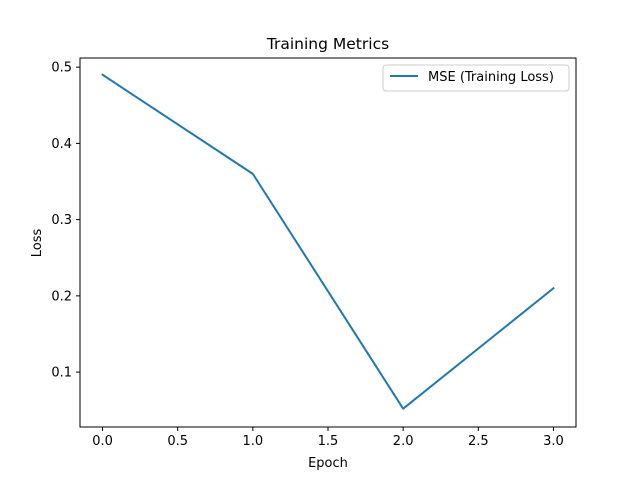 The height and width of the screenshot is (480, 640). I want to click on y-tick-label: 0.3, so click(61, 220).